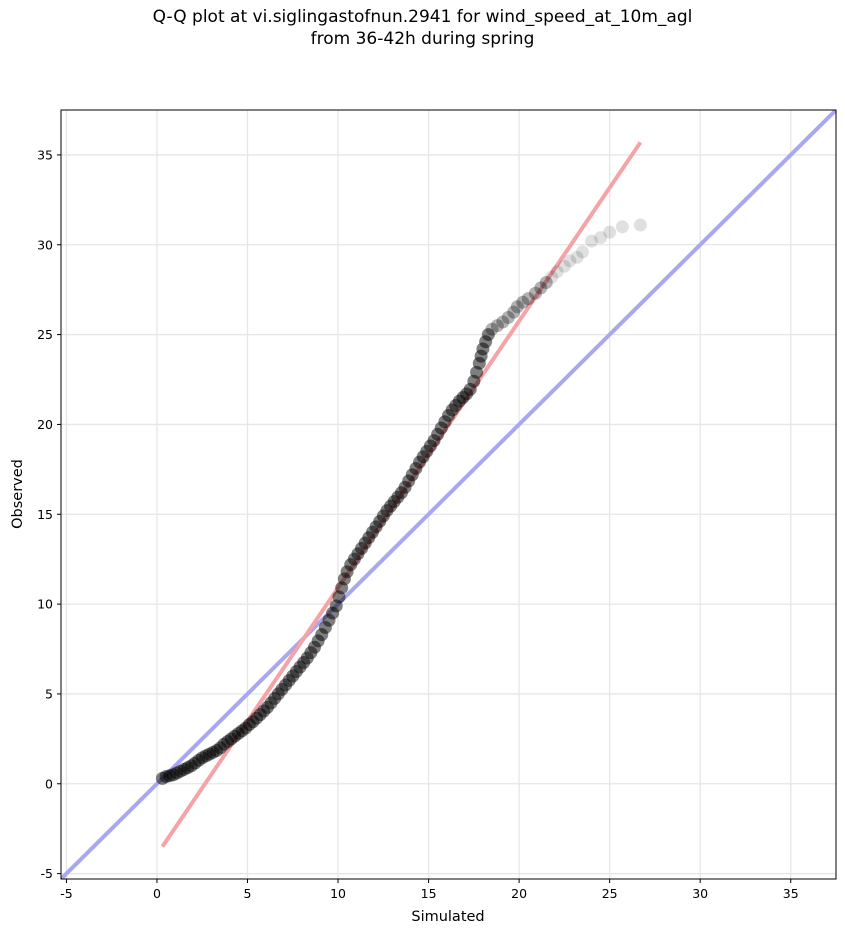  Describe the element at coordinates (447, 917) in the screenshot. I see `x-axis-label: Simulated` at that location.